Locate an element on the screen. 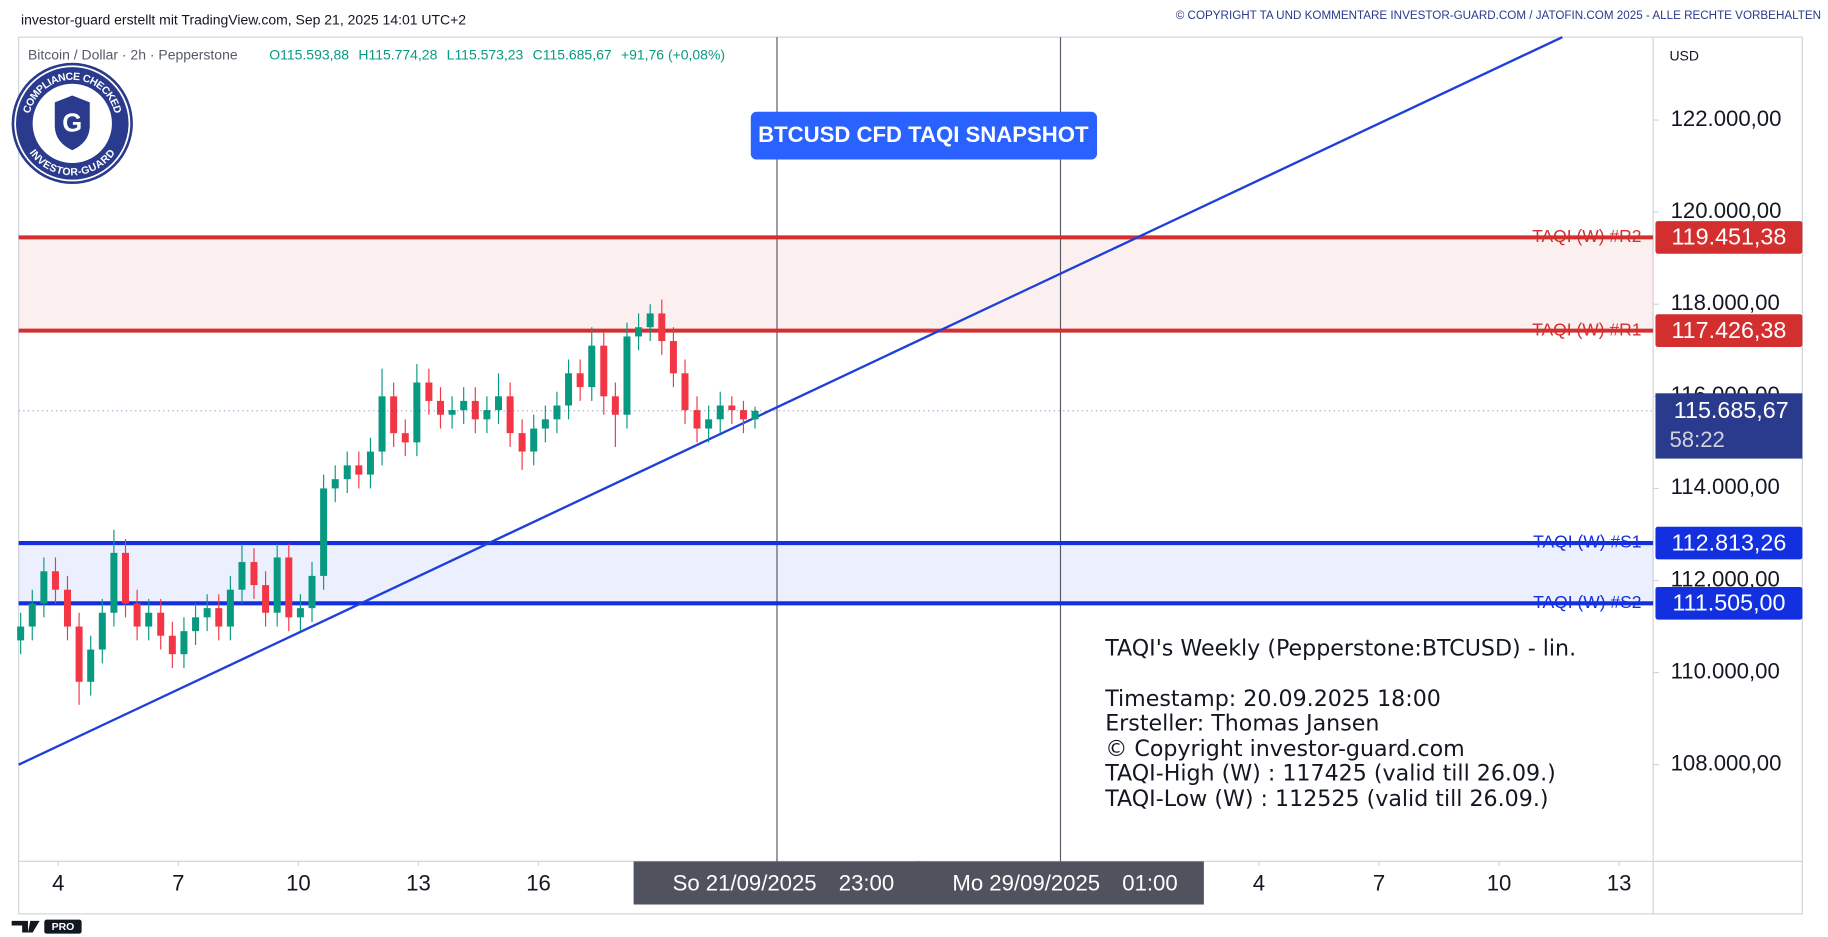 The image size is (1828, 937). x-tick-label: 16 is located at coordinates (538, 883).